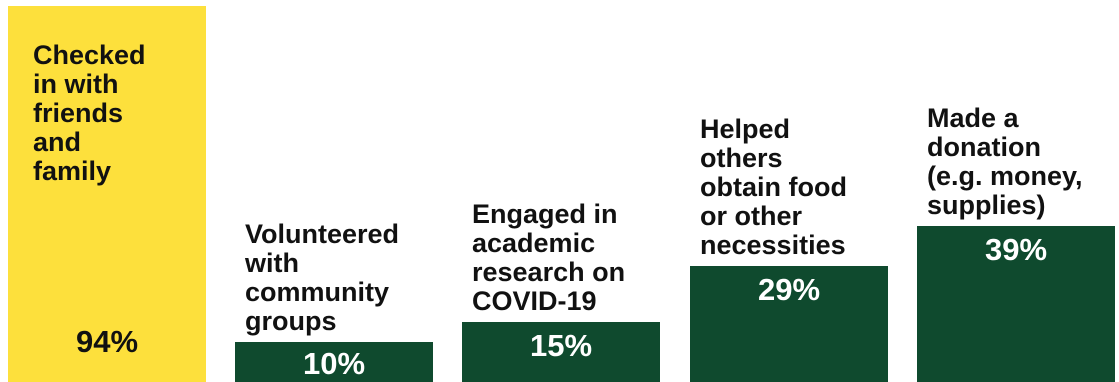 The image size is (1119, 382). Describe the element at coordinates (561, 345) in the screenshot. I see `value-label-3: 15%` at that location.